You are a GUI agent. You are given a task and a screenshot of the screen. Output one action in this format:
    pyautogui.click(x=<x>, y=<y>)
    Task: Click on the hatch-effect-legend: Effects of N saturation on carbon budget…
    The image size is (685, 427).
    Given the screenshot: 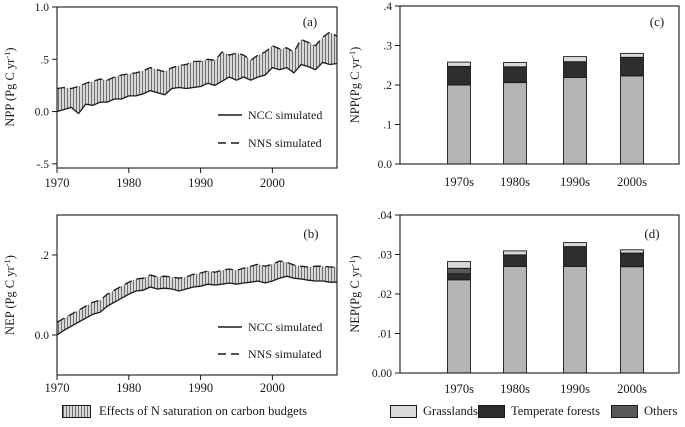 What is the action you would take?
    pyautogui.click(x=184, y=411)
    